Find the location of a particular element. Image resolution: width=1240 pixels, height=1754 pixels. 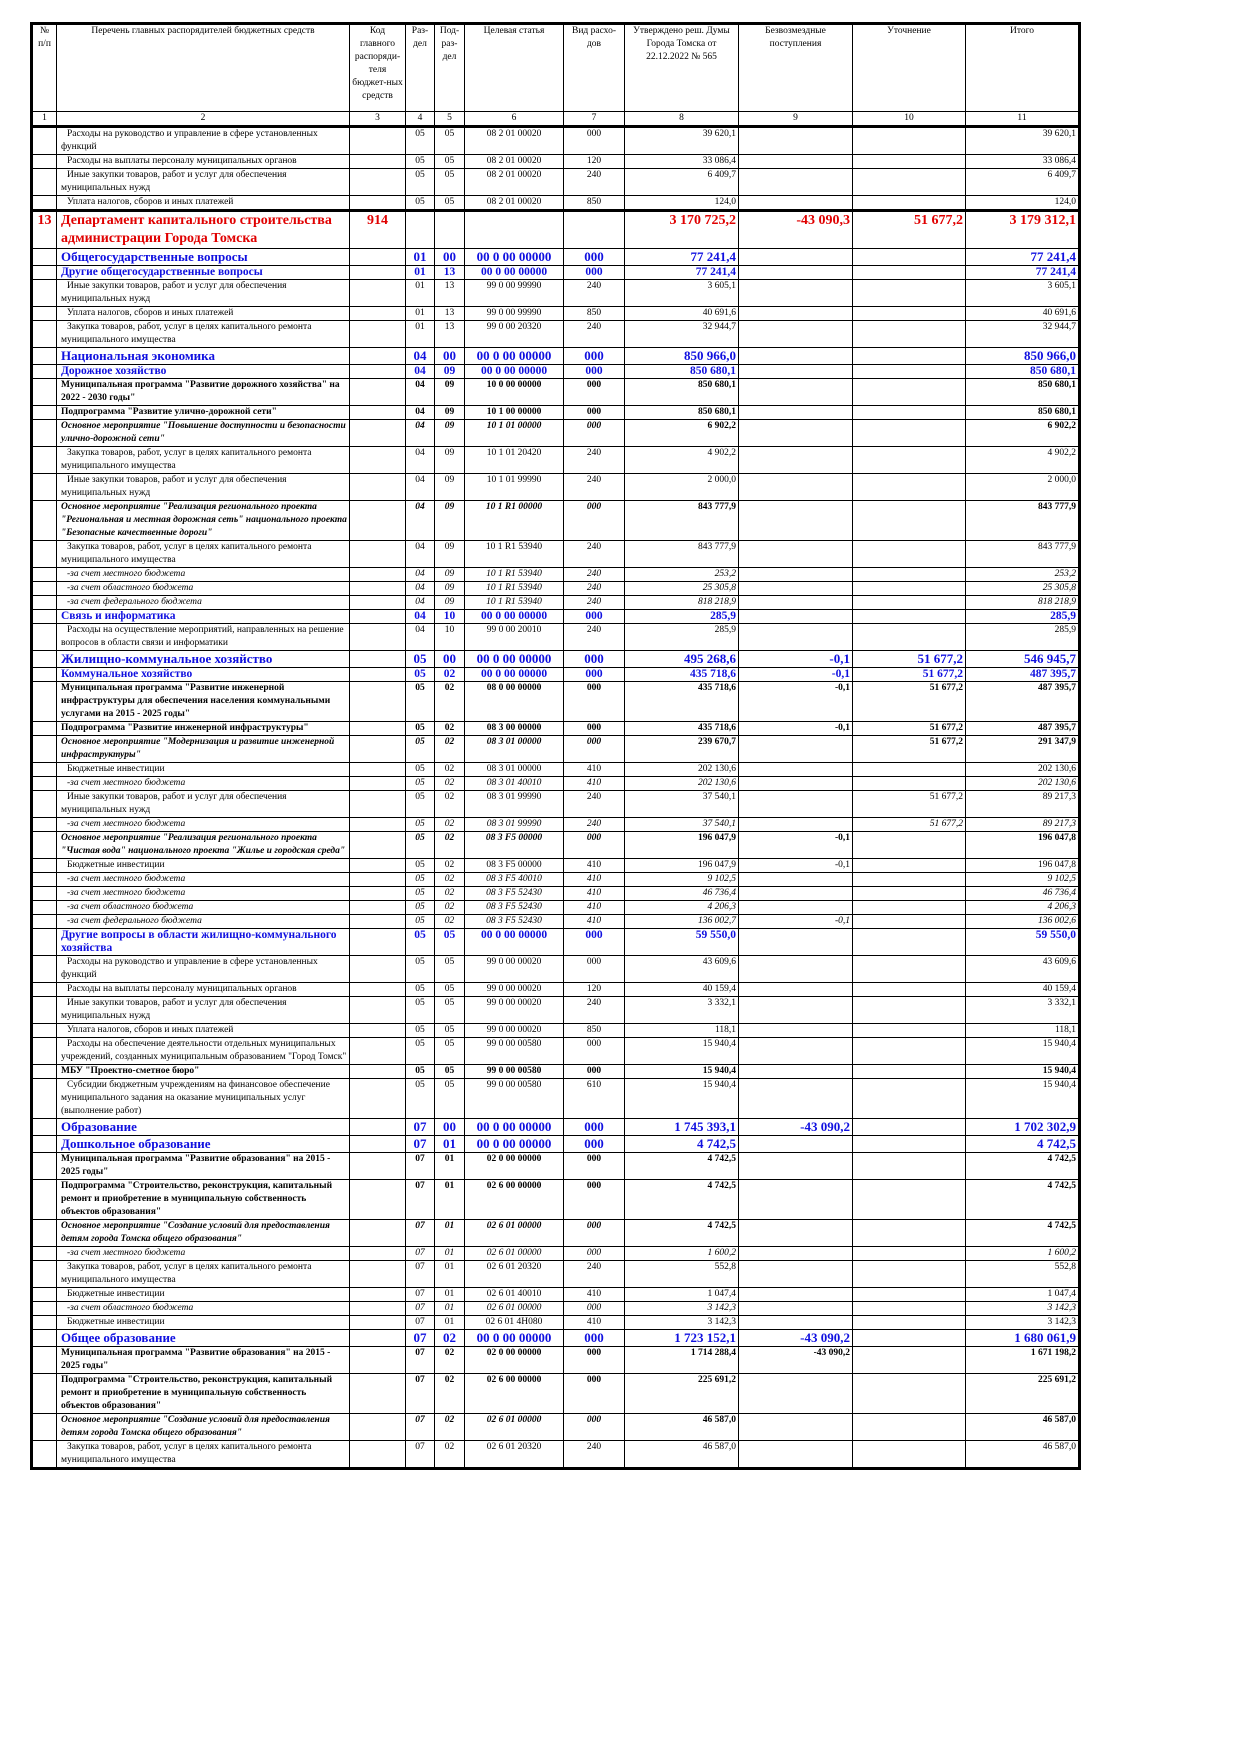

cell-name: Бюджетные инвестиции is located at coordinates (203, 769).